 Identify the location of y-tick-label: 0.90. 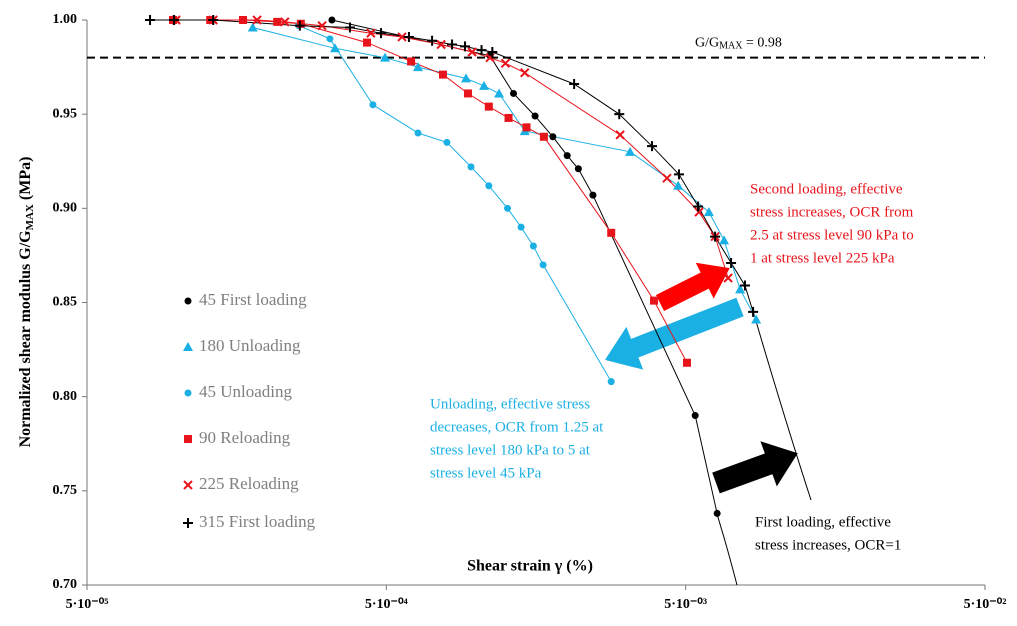
(65, 208).